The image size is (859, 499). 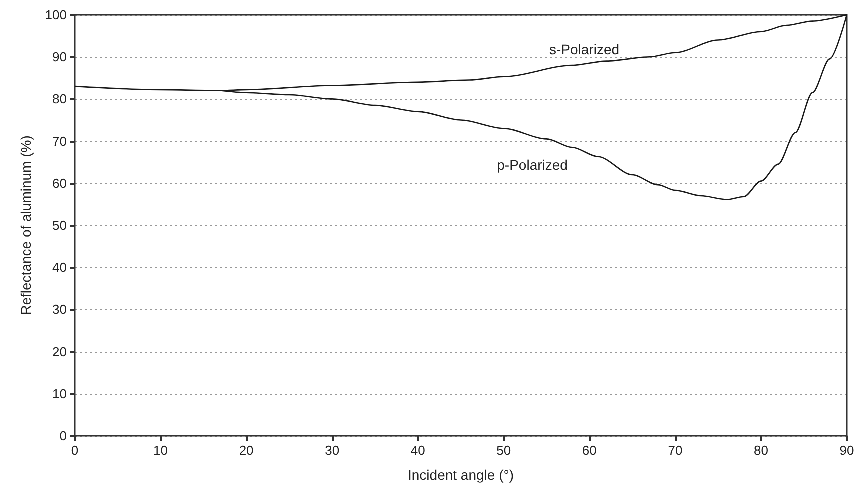 What do you see at coordinates (59, 99) in the screenshot?
I see `y-tick-label: 80` at bounding box center [59, 99].